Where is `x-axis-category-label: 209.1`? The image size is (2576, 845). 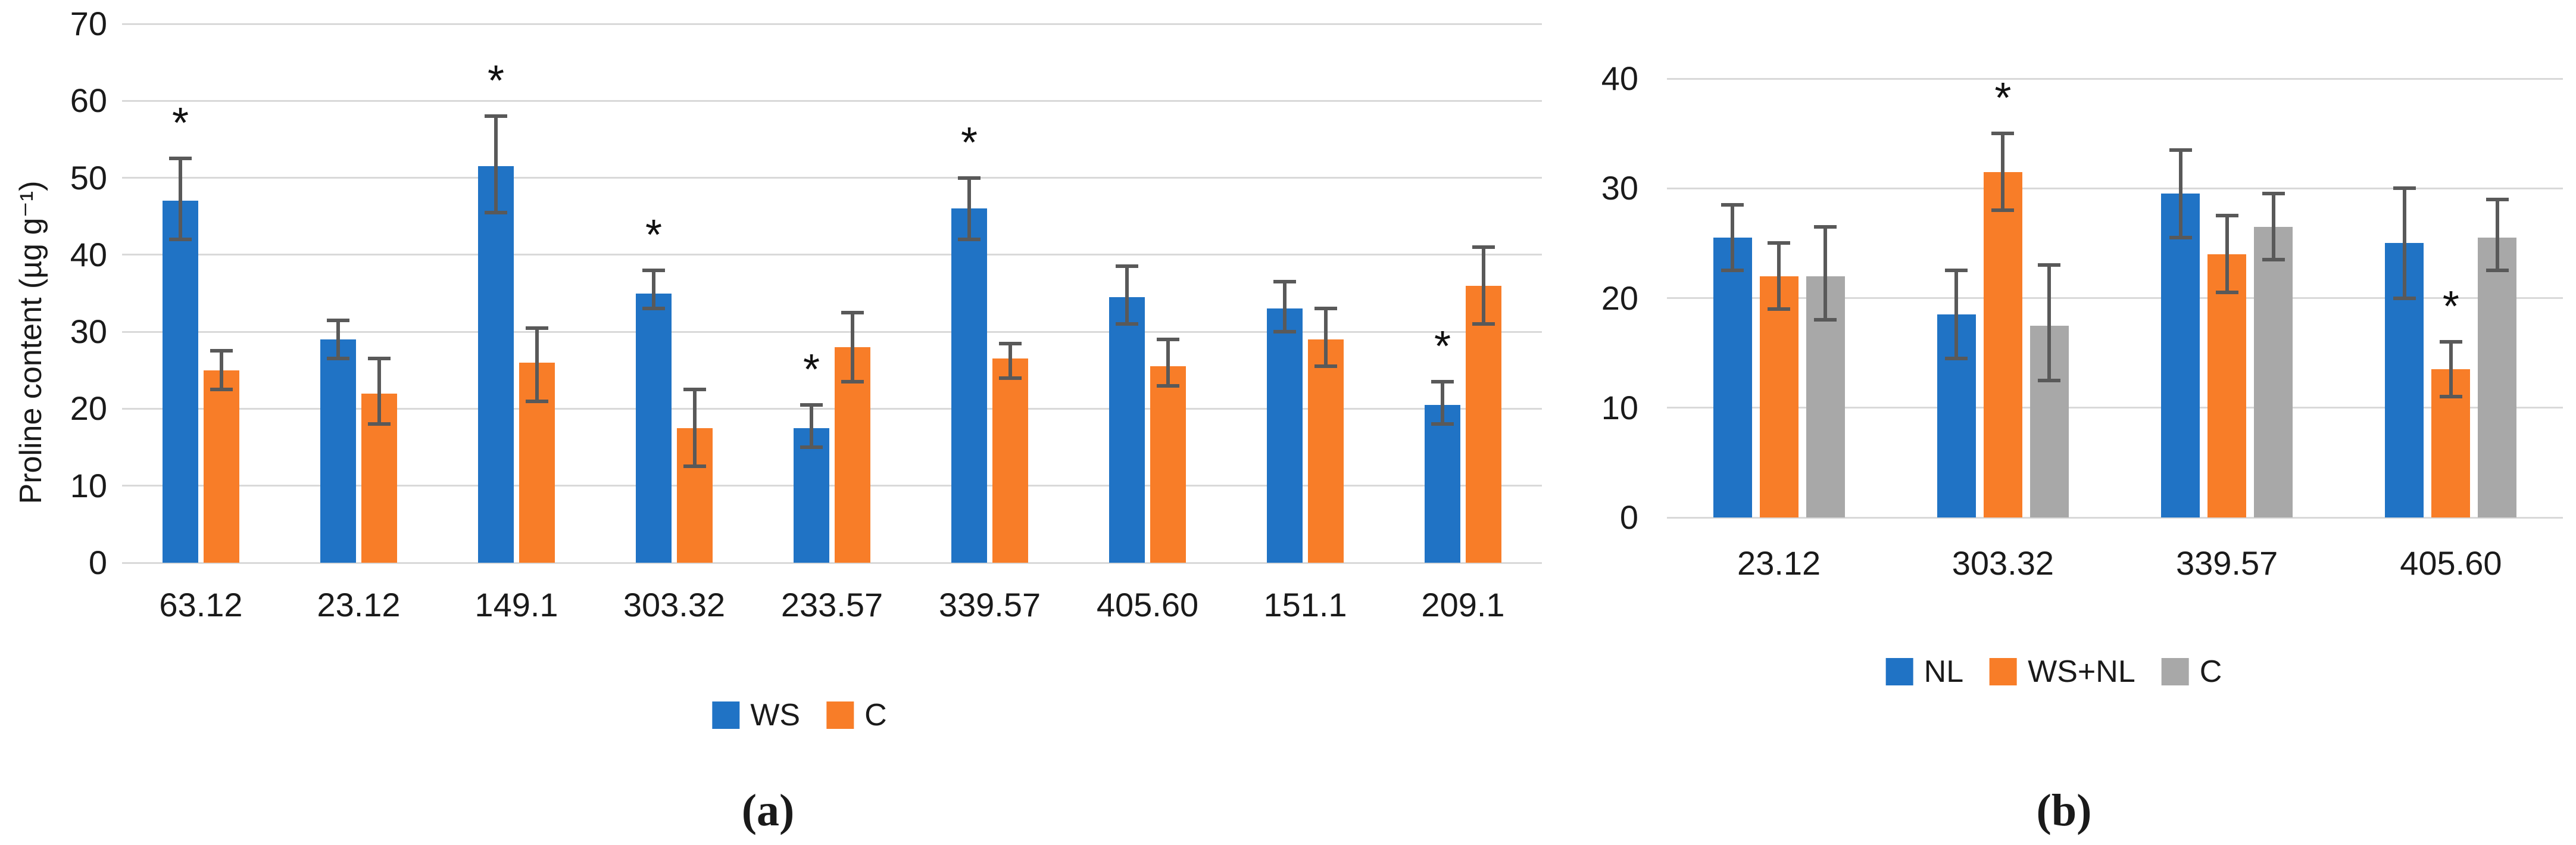 x-axis-category-label: 209.1 is located at coordinates (1463, 604).